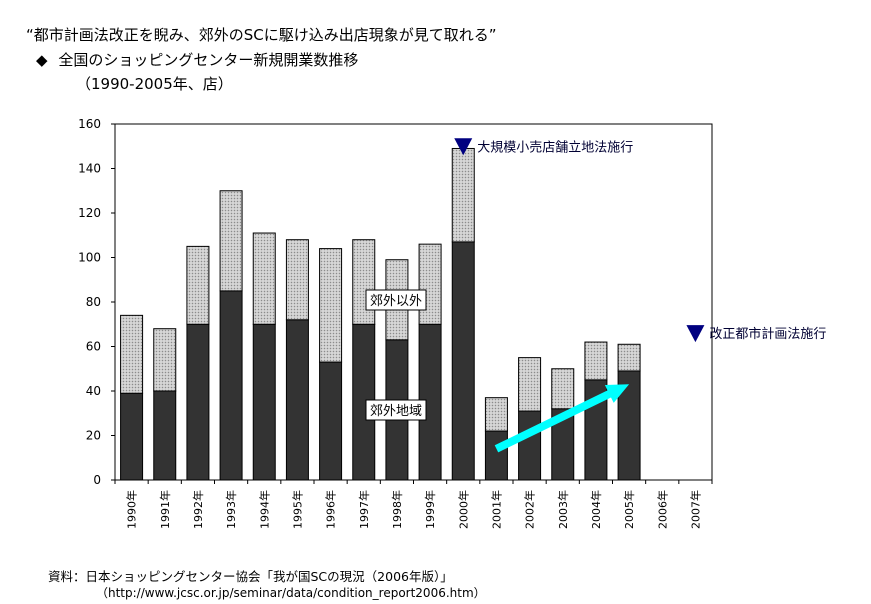  What do you see at coordinates (331, 509) in the screenshot?
I see `x-tick-label: 1996年` at bounding box center [331, 509].